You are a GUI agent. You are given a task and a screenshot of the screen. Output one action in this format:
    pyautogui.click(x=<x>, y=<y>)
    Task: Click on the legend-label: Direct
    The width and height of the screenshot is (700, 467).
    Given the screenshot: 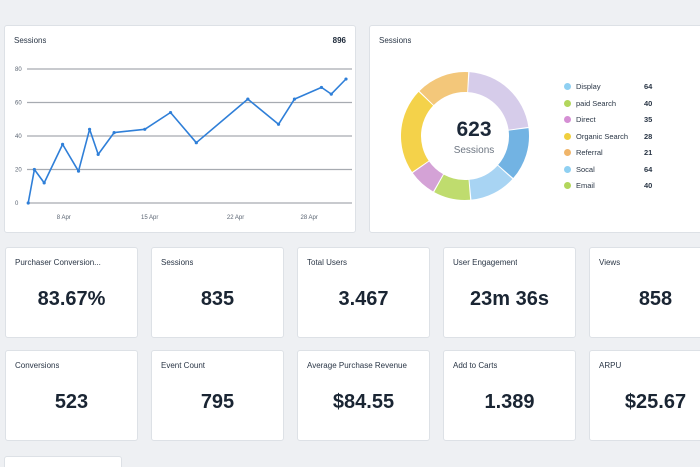 What is the action you would take?
    pyautogui.click(x=586, y=119)
    